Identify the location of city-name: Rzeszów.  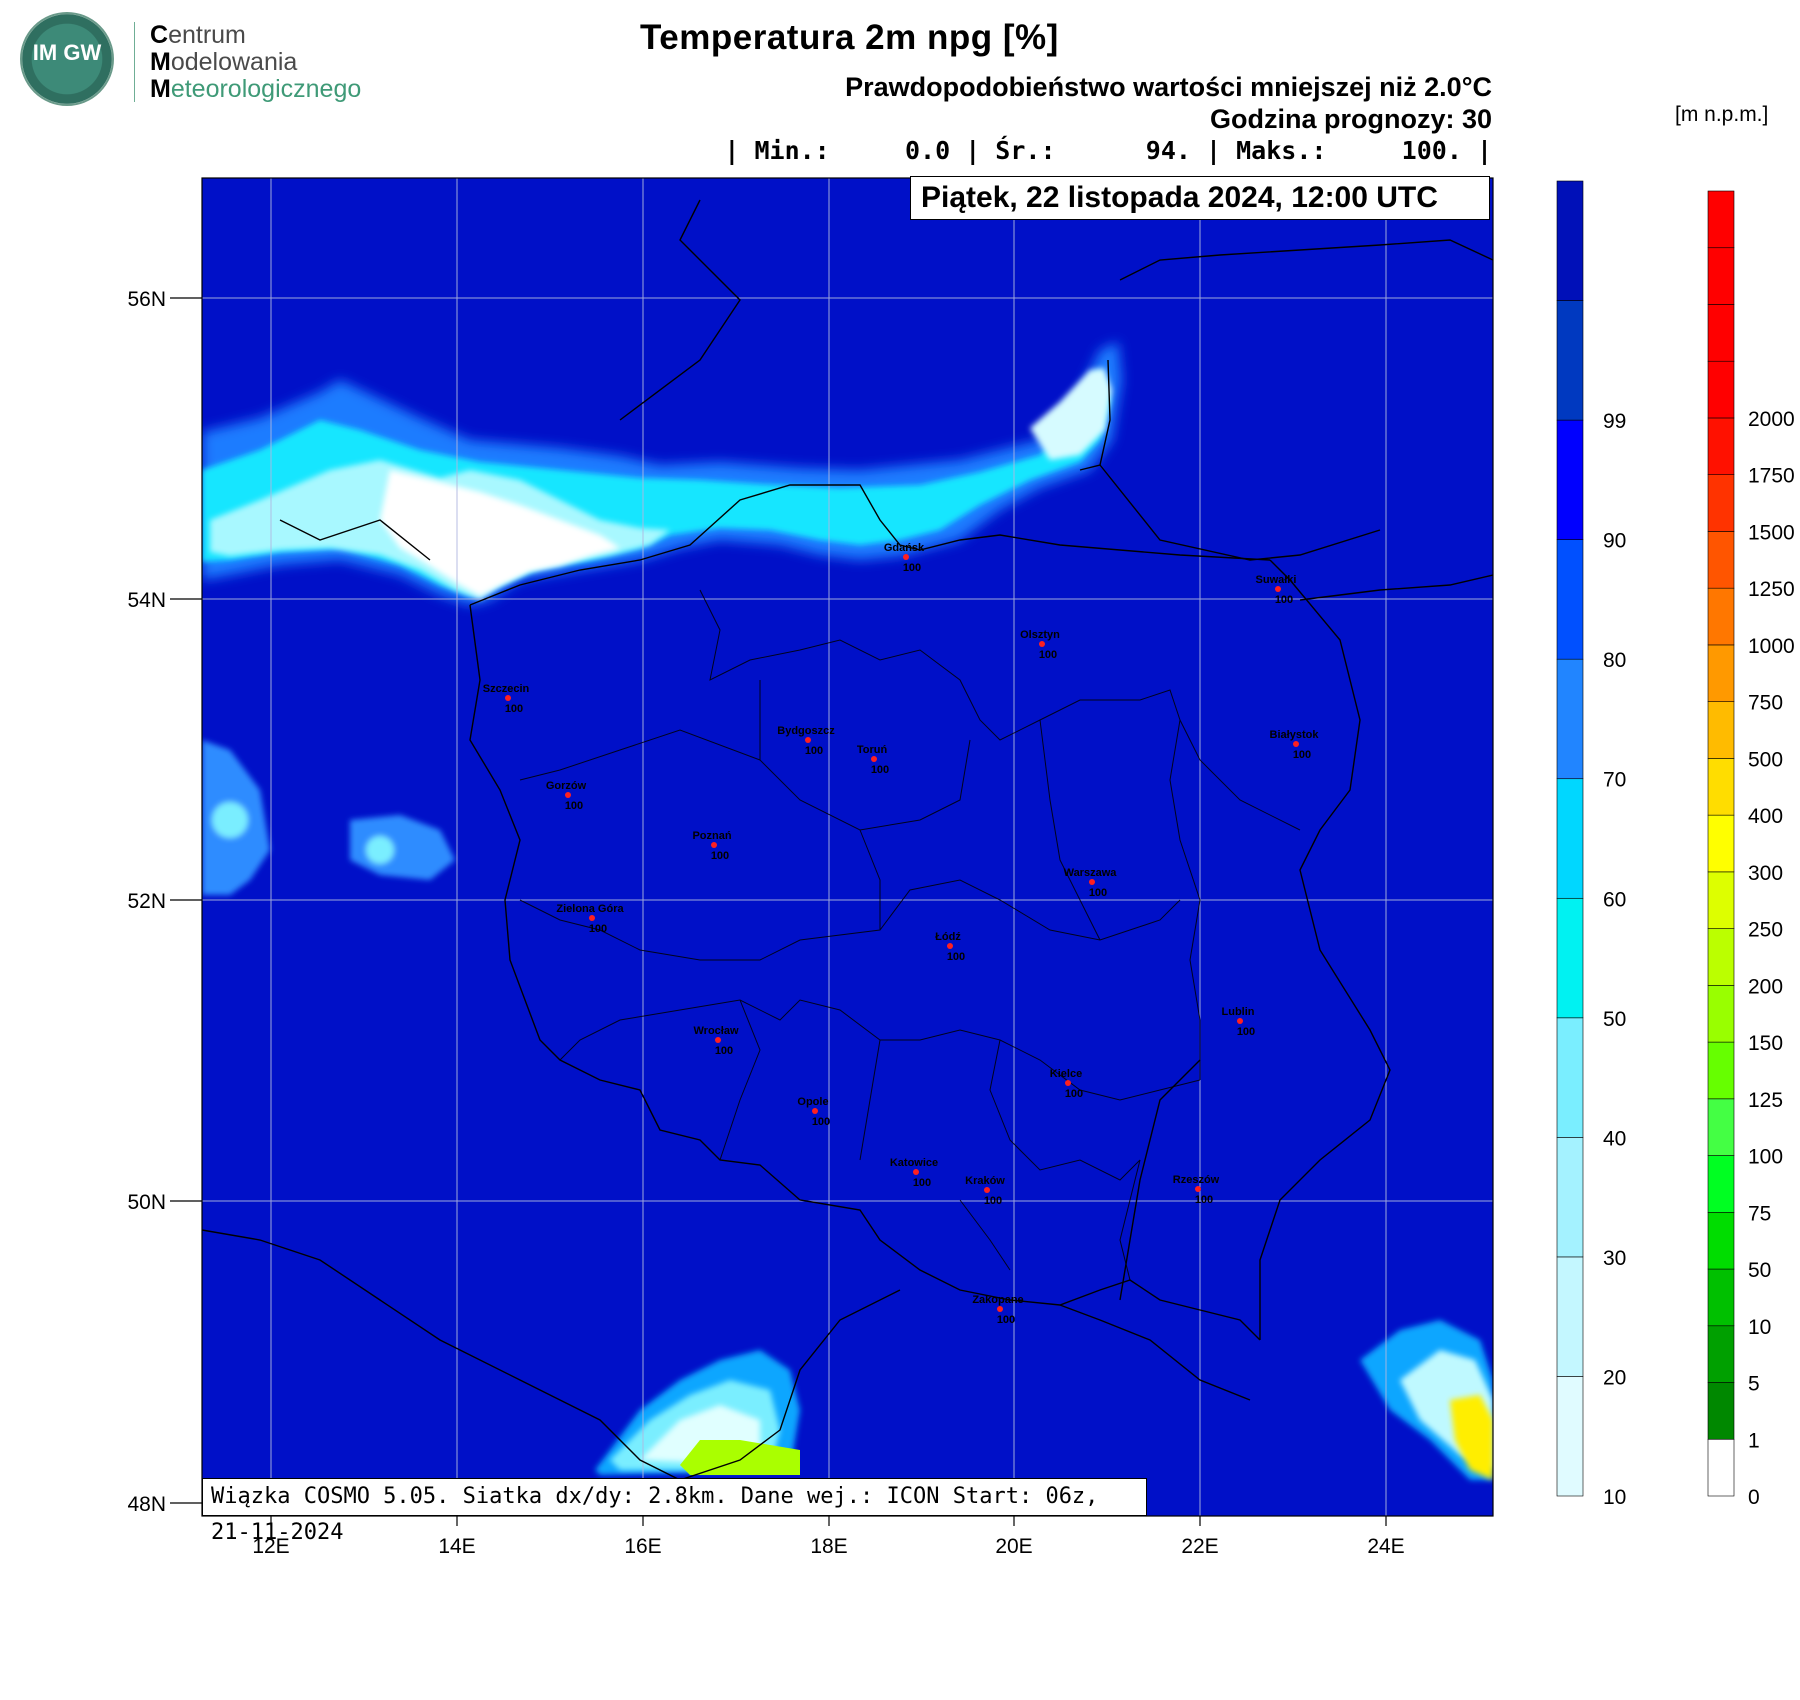
(1196, 1180).